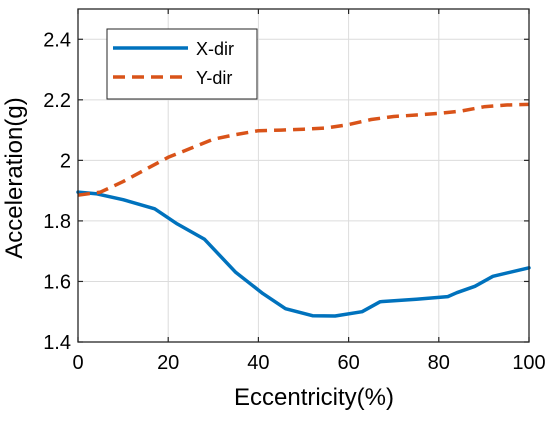 This screenshot has width=550, height=423. Describe the element at coordinates (65, 161) in the screenshot. I see `y-tick-label: 2` at that location.